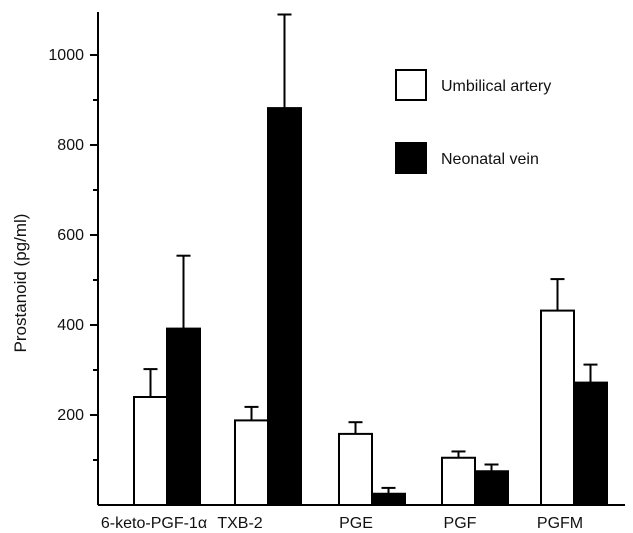 The image size is (633, 533). What do you see at coordinates (70, 325) in the screenshot?
I see `y-tick-label: 400` at bounding box center [70, 325].